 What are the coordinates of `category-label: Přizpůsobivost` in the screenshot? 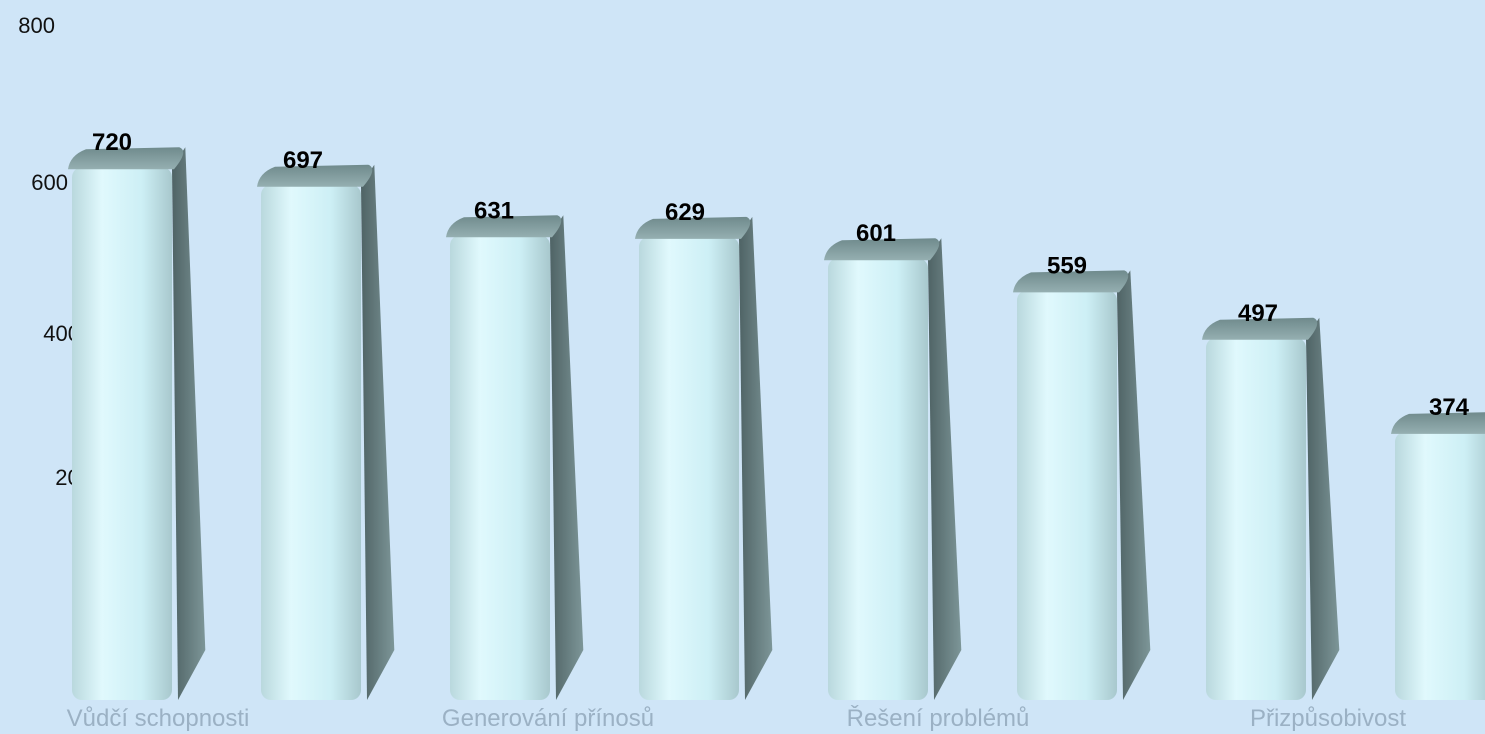 It's located at (1328, 718).